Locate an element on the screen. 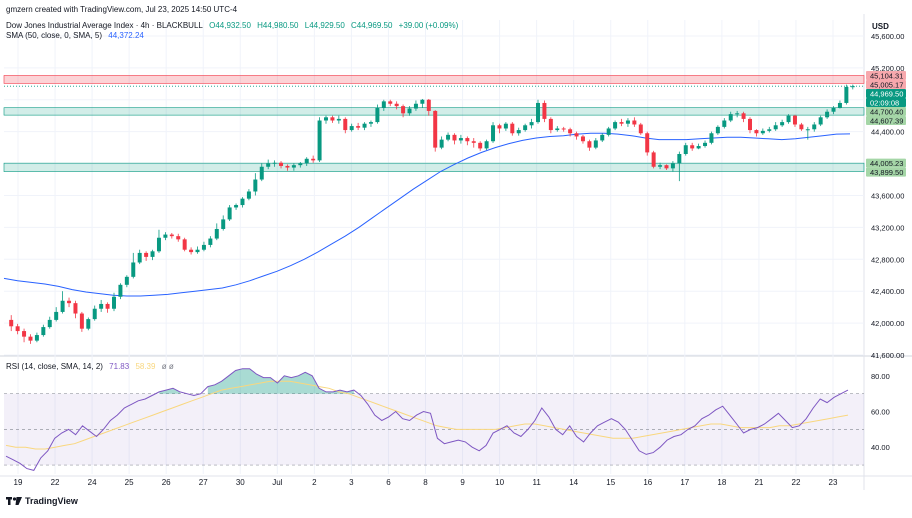 This screenshot has height=518, width=912. ohlc-open: O44,932.50 is located at coordinates (230, 25).